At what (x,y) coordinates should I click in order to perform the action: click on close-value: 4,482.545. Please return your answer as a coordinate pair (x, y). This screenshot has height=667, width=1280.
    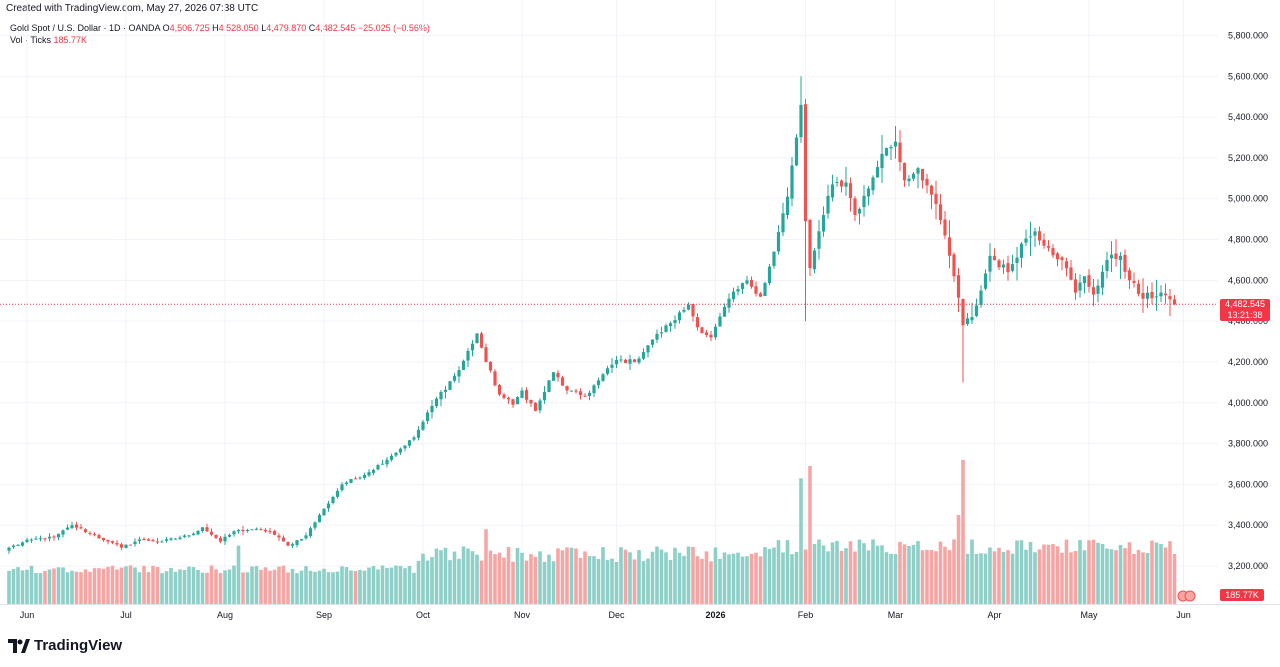
    Looking at the image, I should click on (335, 28).